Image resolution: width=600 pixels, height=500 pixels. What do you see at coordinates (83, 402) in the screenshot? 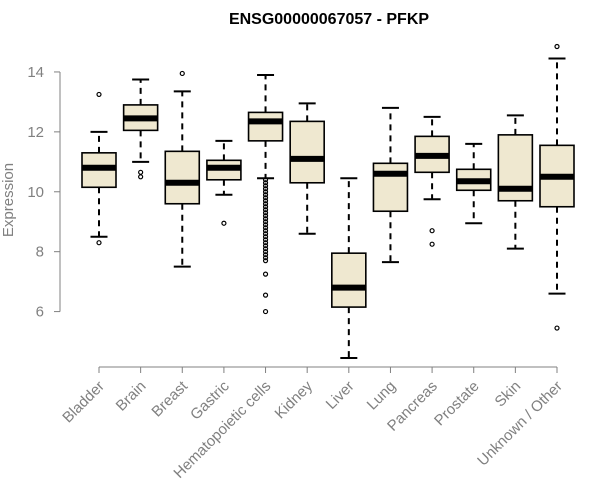
I see `x-tick-label: Bladder` at bounding box center [83, 402].